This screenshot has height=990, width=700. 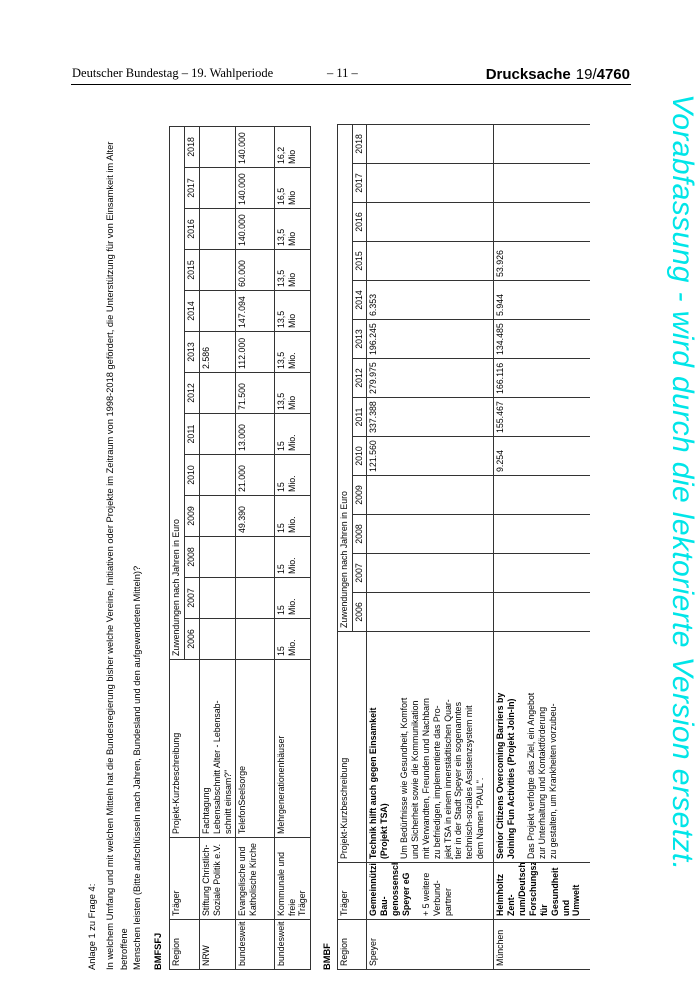 I want to click on drucksache-number: 4760, so click(x=613, y=74).